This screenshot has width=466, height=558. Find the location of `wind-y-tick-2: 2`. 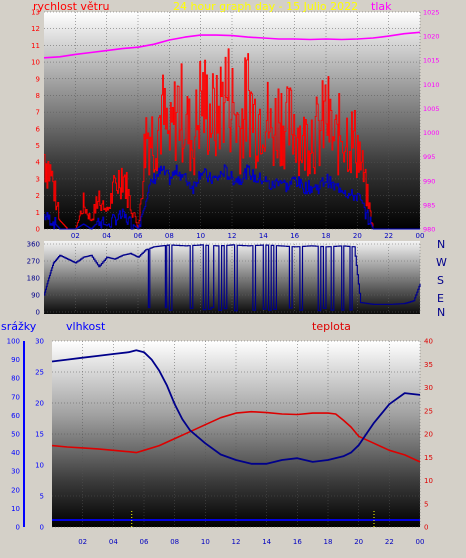

wind-y-tick-2: 2 is located at coordinates (38, 196).